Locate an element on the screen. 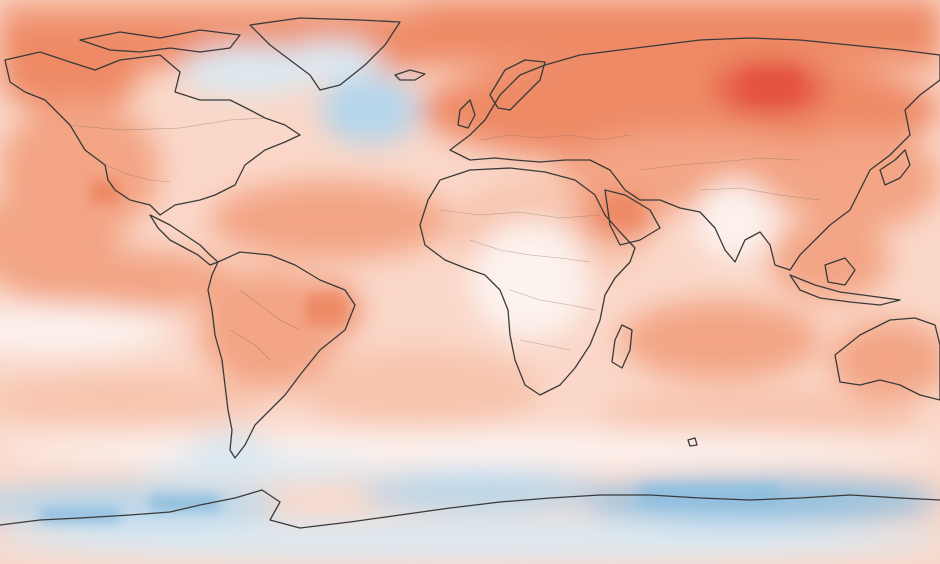 The width and height of the screenshot is (940, 564). coast-arabia is located at coordinates (632, 217).